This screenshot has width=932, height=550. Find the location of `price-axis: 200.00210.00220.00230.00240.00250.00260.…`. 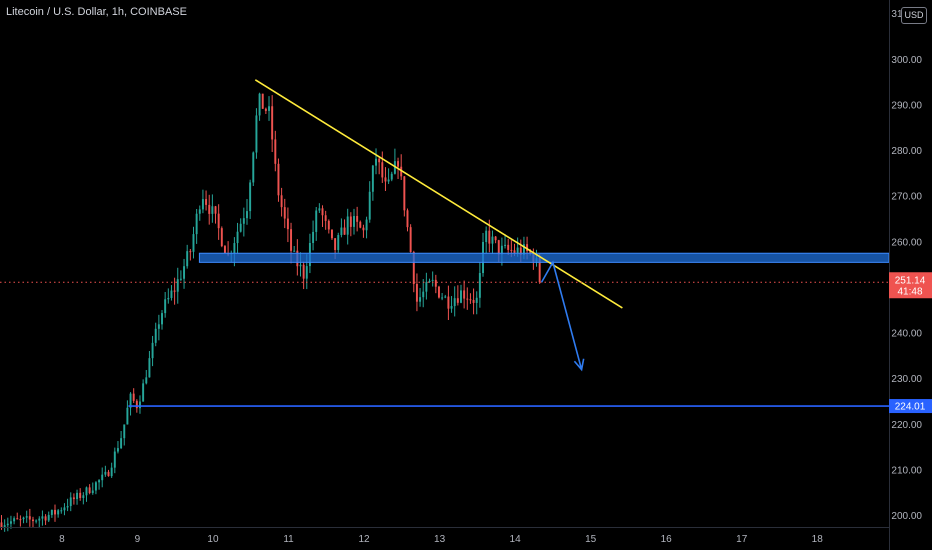

price-axis: 200.00210.00220.00230.00240.00250.00260.… is located at coordinates (906, 265).